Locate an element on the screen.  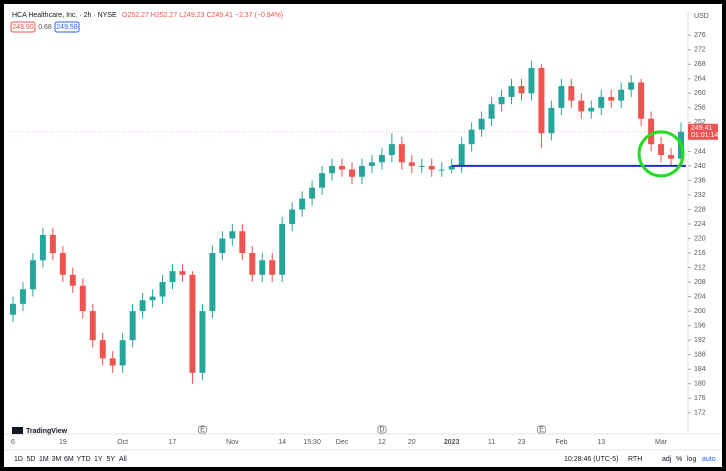
y-tick-label: 180 is located at coordinates (700, 384).